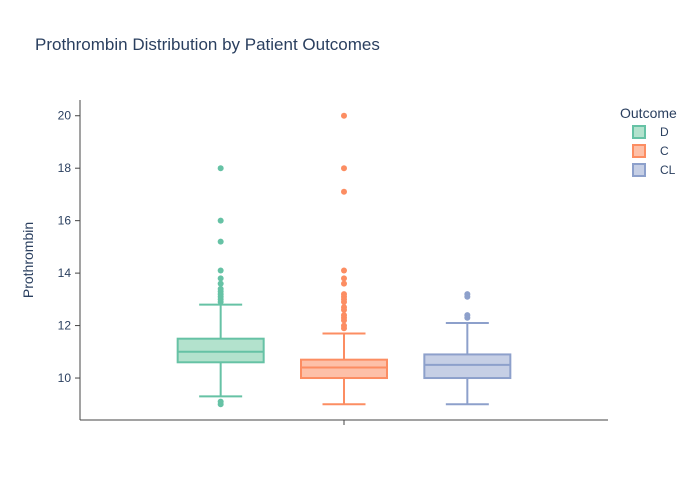  What do you see at coordinates (664, 132) in the screenshot?
I see `legend-label: D` at bounding box center [664, 132].